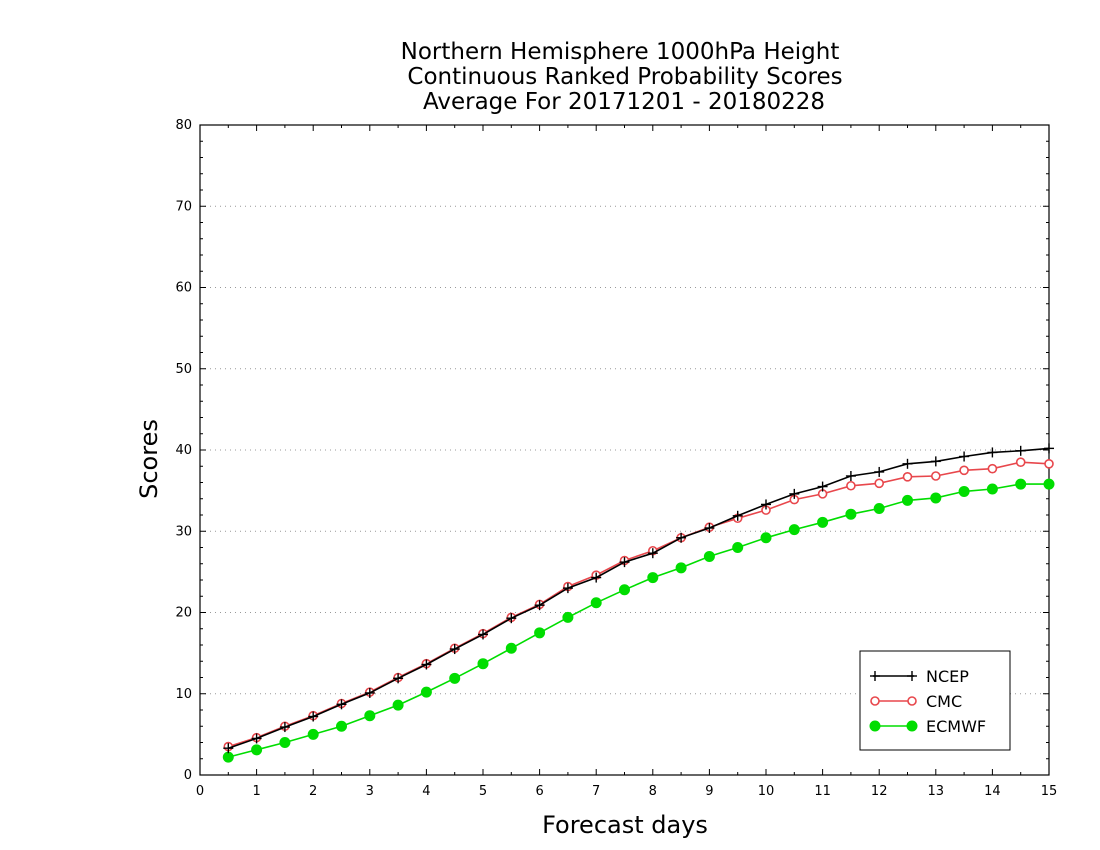 This screenshot has height=850, width=1100. What do you see at coordinates (879, 791) in the screenshot?
I see `x-tick-label-12: 12` at bounding box center [879, 791].